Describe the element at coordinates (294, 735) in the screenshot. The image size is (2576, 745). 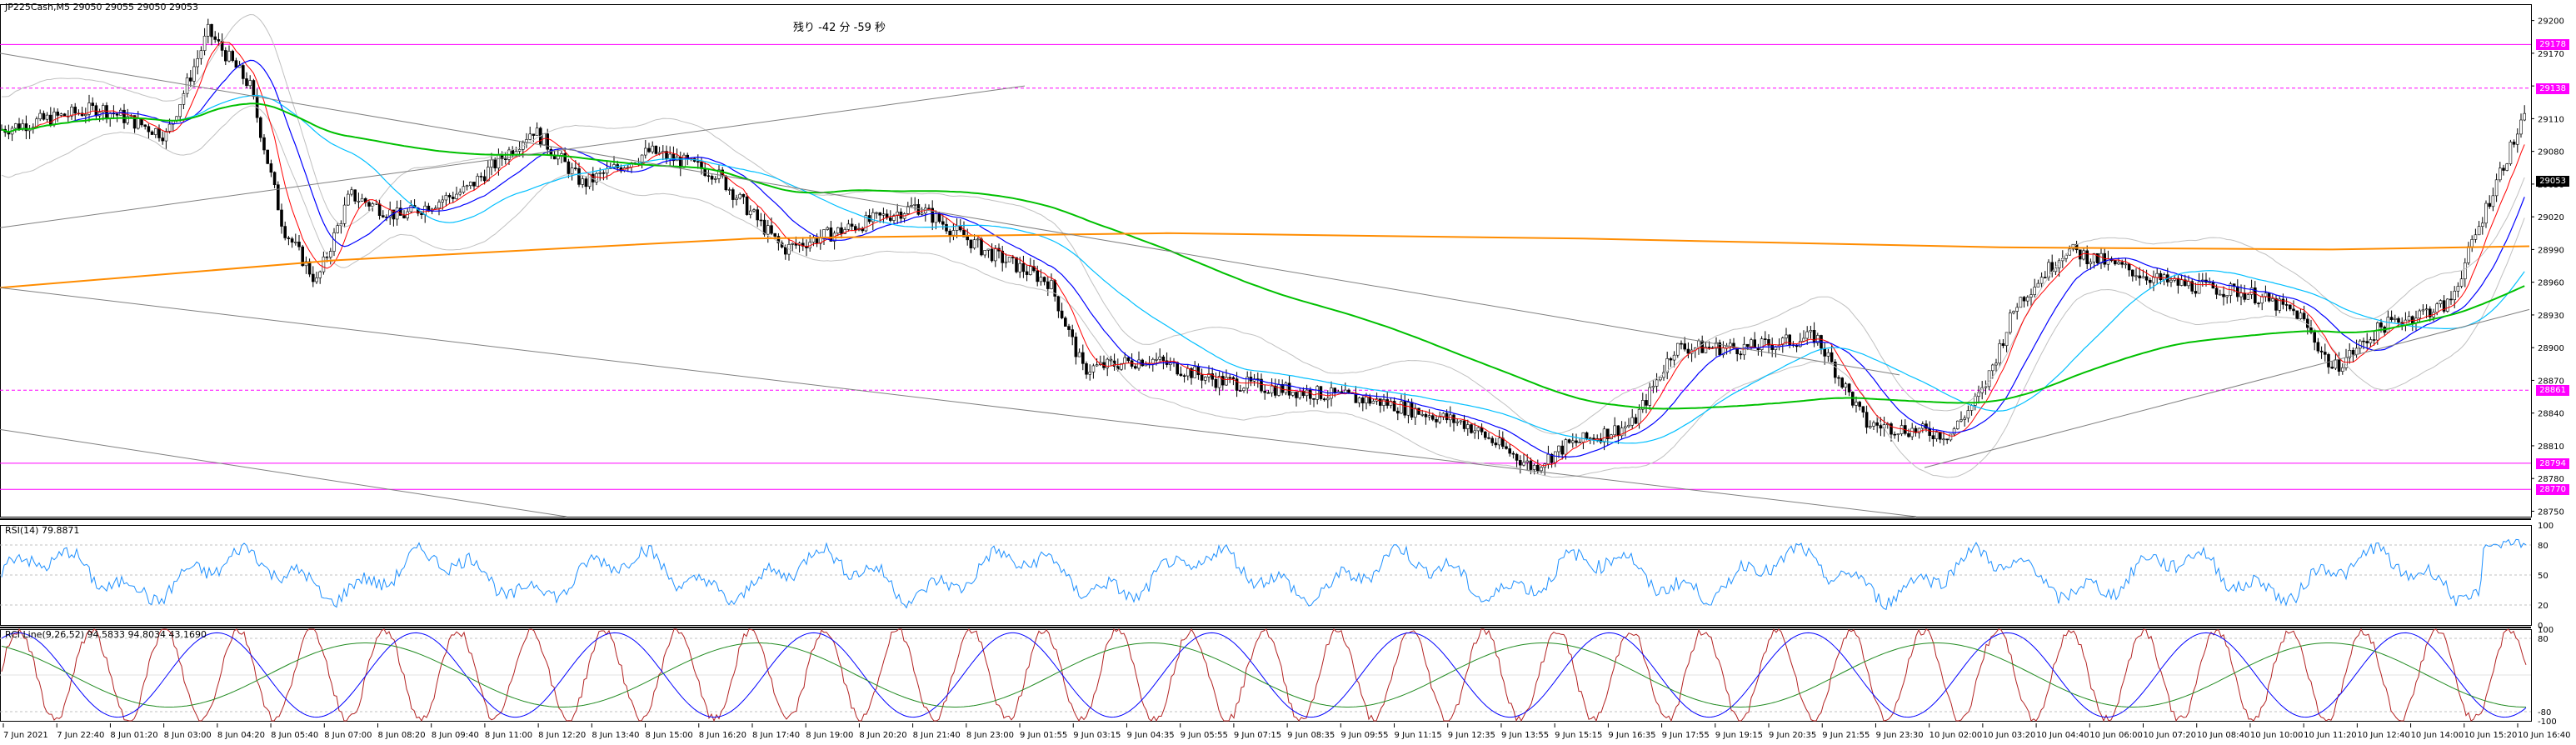
I see `time-axis-label: 8 Jun 05:40` at that location.